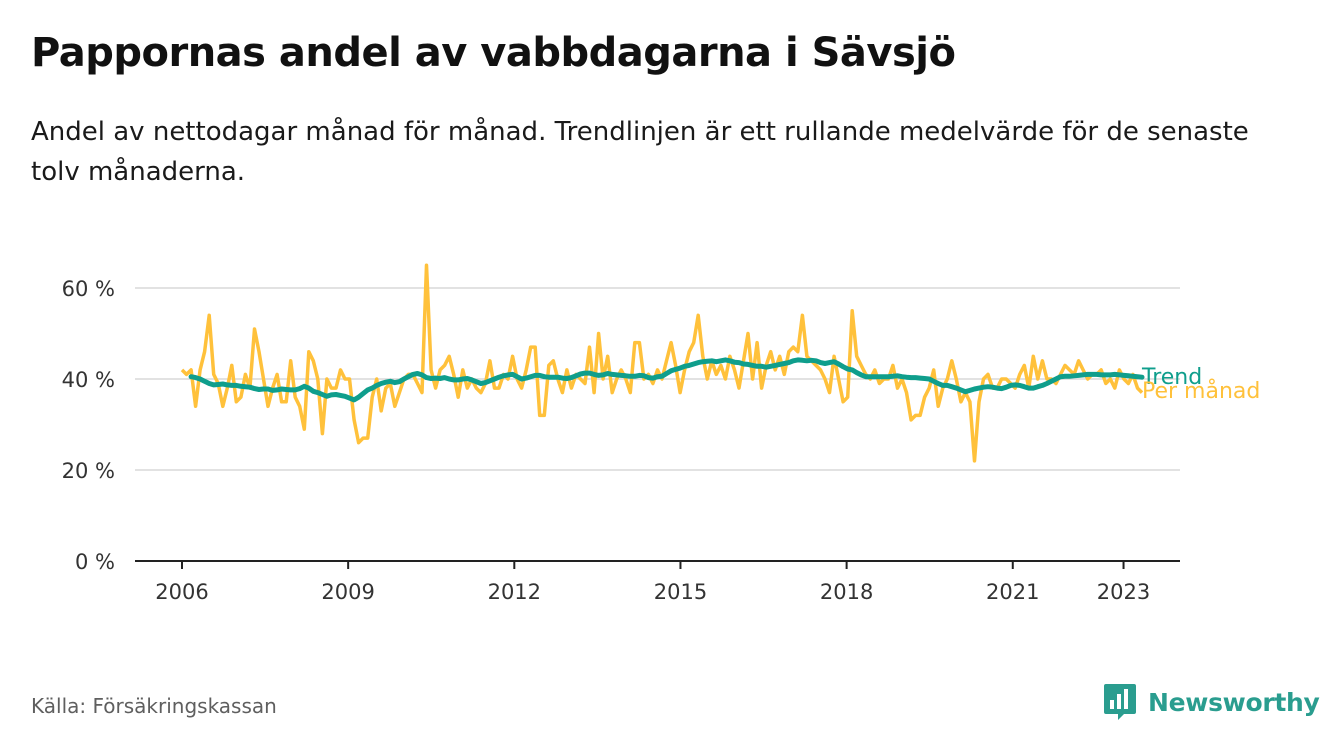 The image size is (1340, 753). What do you see at coordinates (666, 380) in the screenshot?
I see `series-line-trend` at bounding box center [666, 380].